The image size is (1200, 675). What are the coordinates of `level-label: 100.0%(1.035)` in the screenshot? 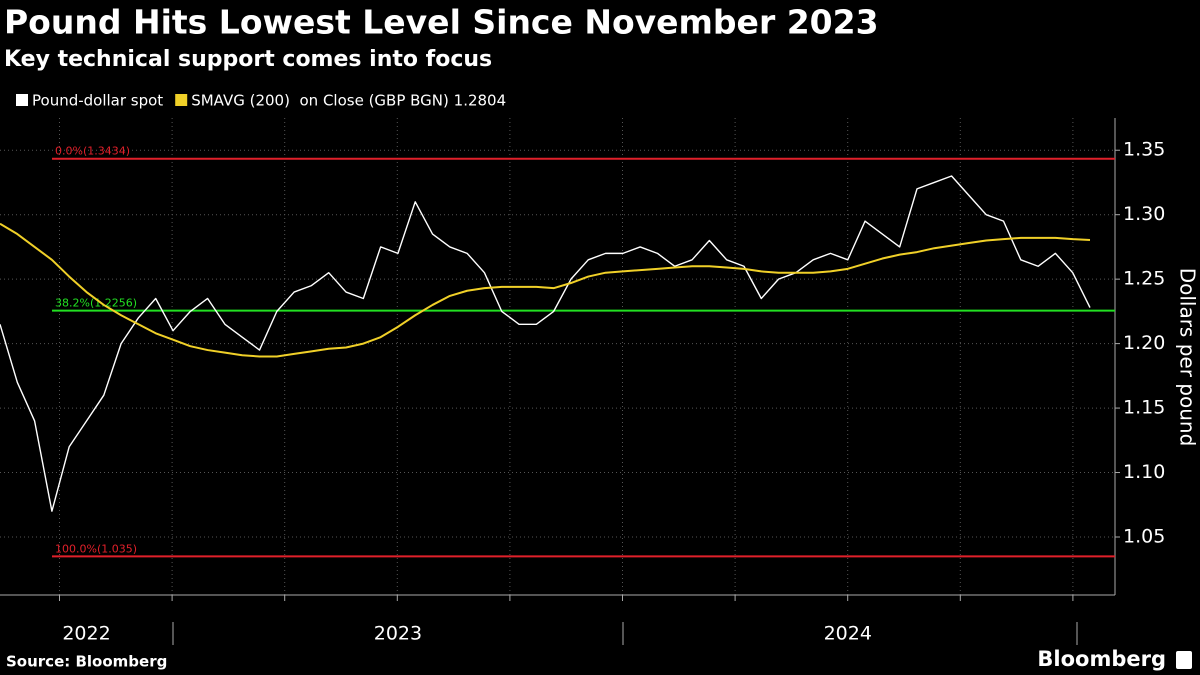 It's located at (96, 548).